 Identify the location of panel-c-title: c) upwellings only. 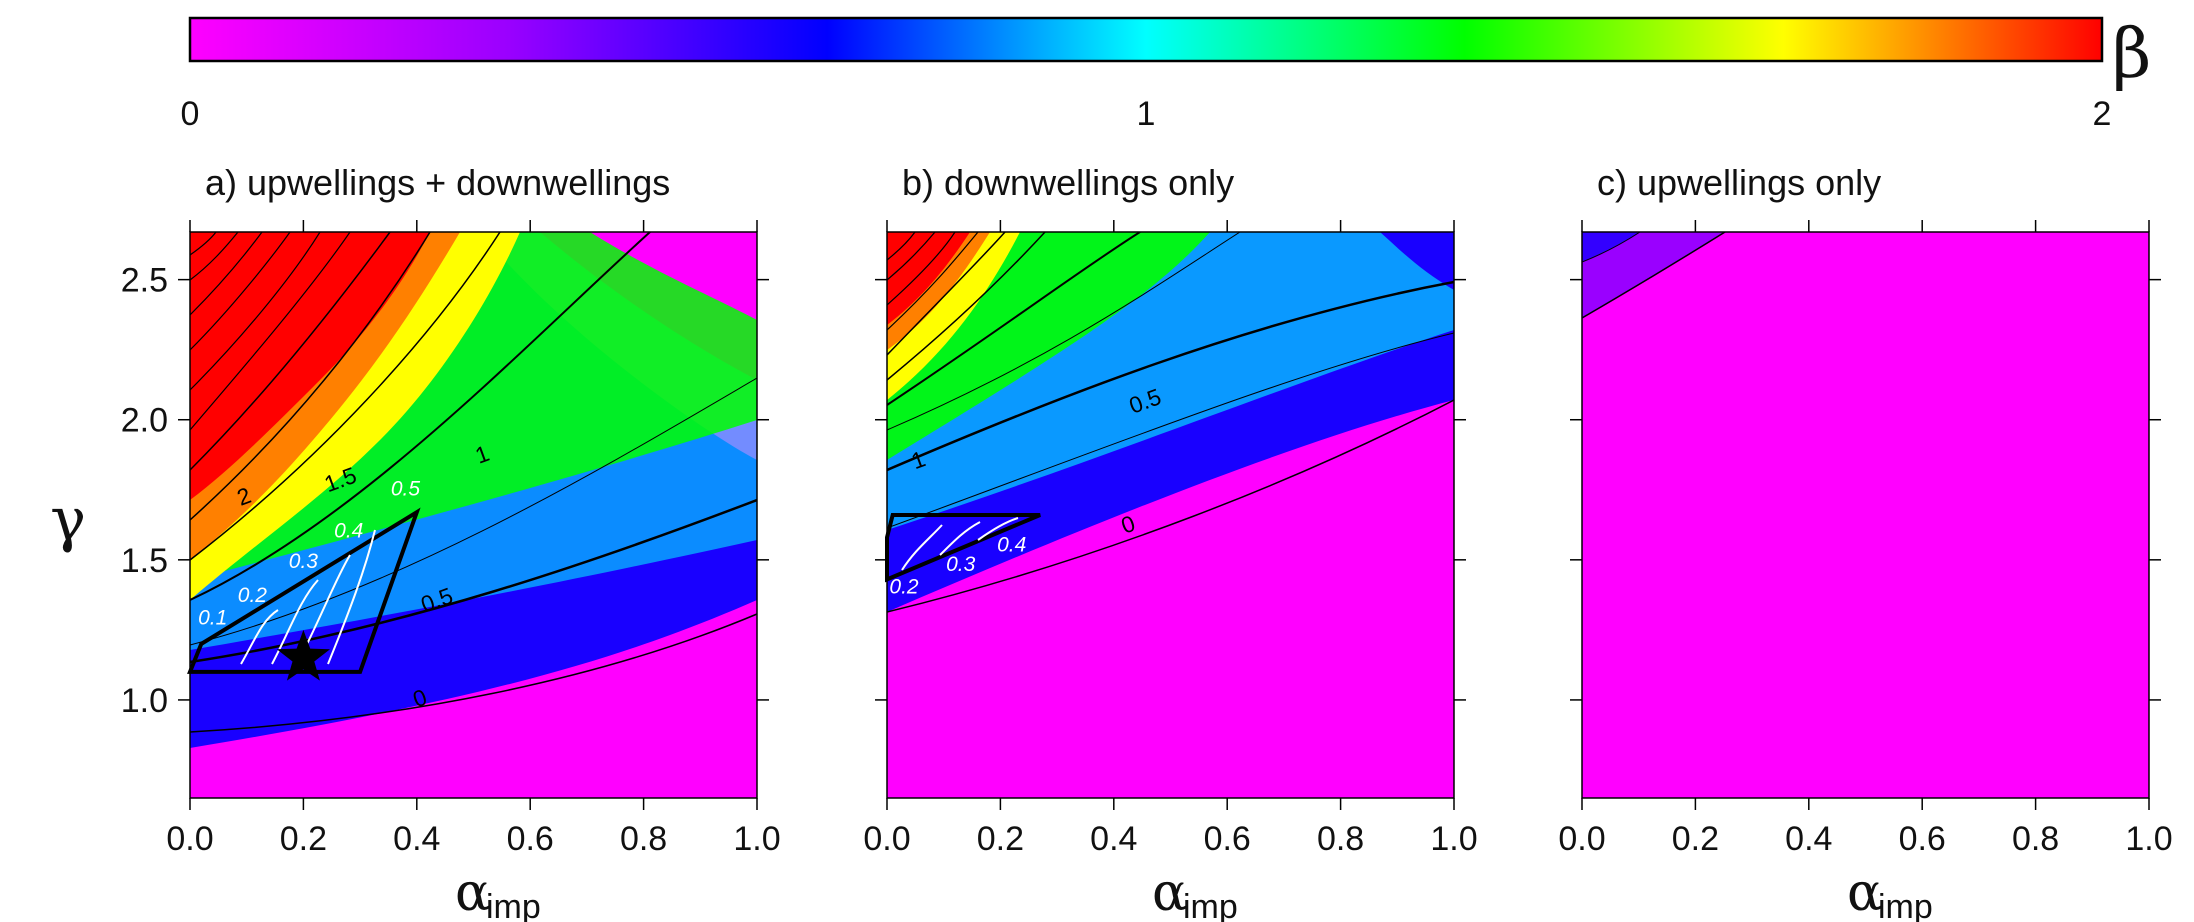
(1739, 182).